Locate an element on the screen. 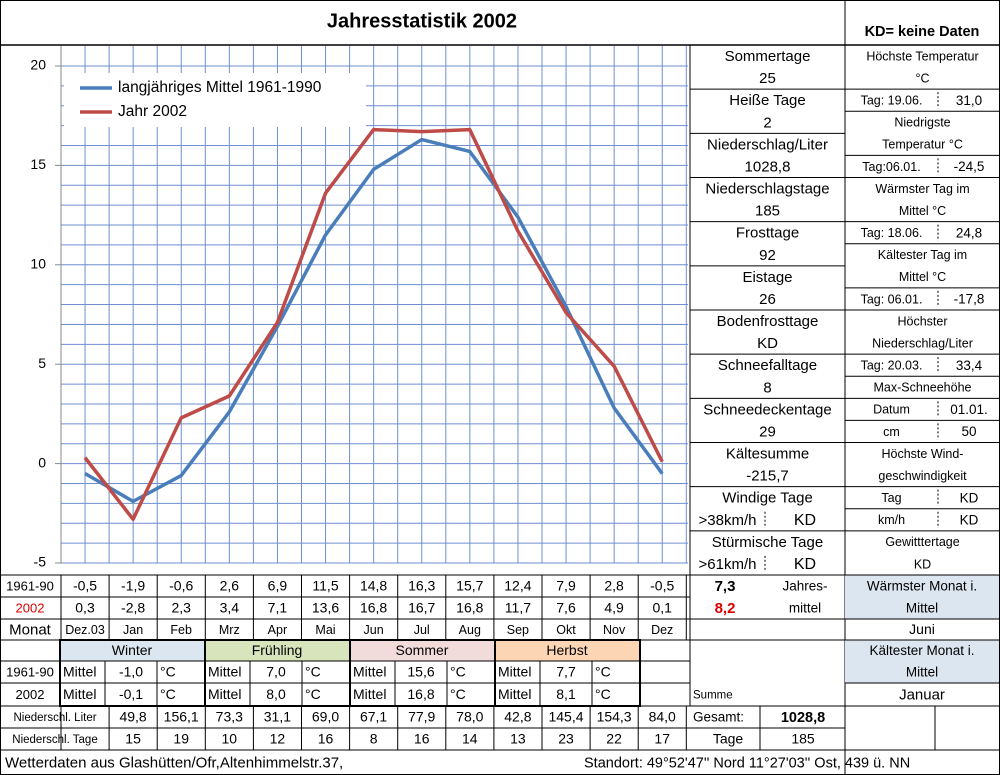 The image size is (1000, 775). value-label: -1,9 is located at coordinates (133, 586).